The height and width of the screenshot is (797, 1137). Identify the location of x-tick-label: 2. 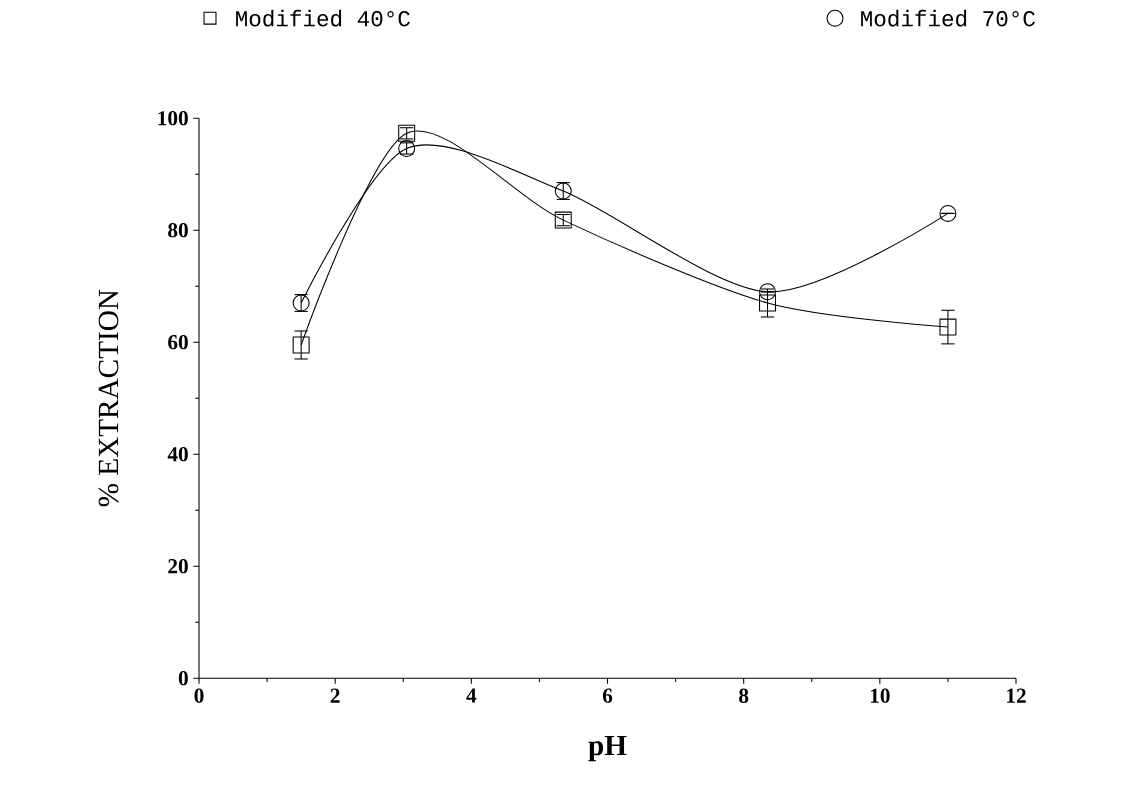
(335, 695).